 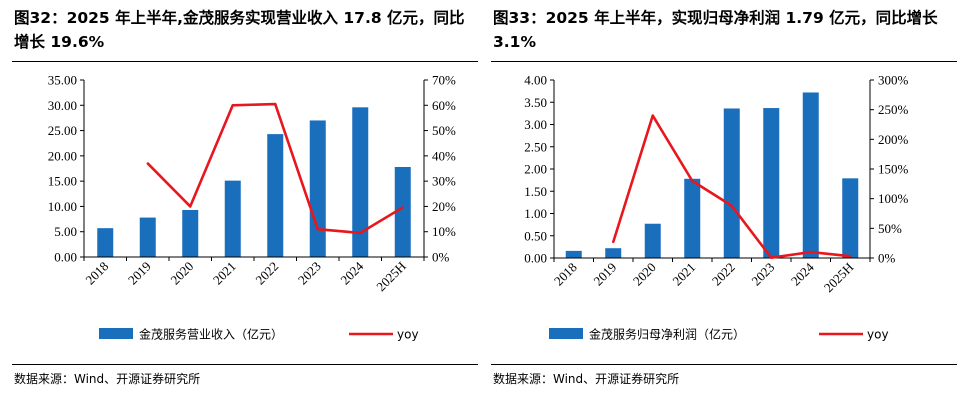 What do you see at coordinates (62, 80) in the screenshot?
I see `left-tick-label: 35.00` at bounding box center [62, 80].